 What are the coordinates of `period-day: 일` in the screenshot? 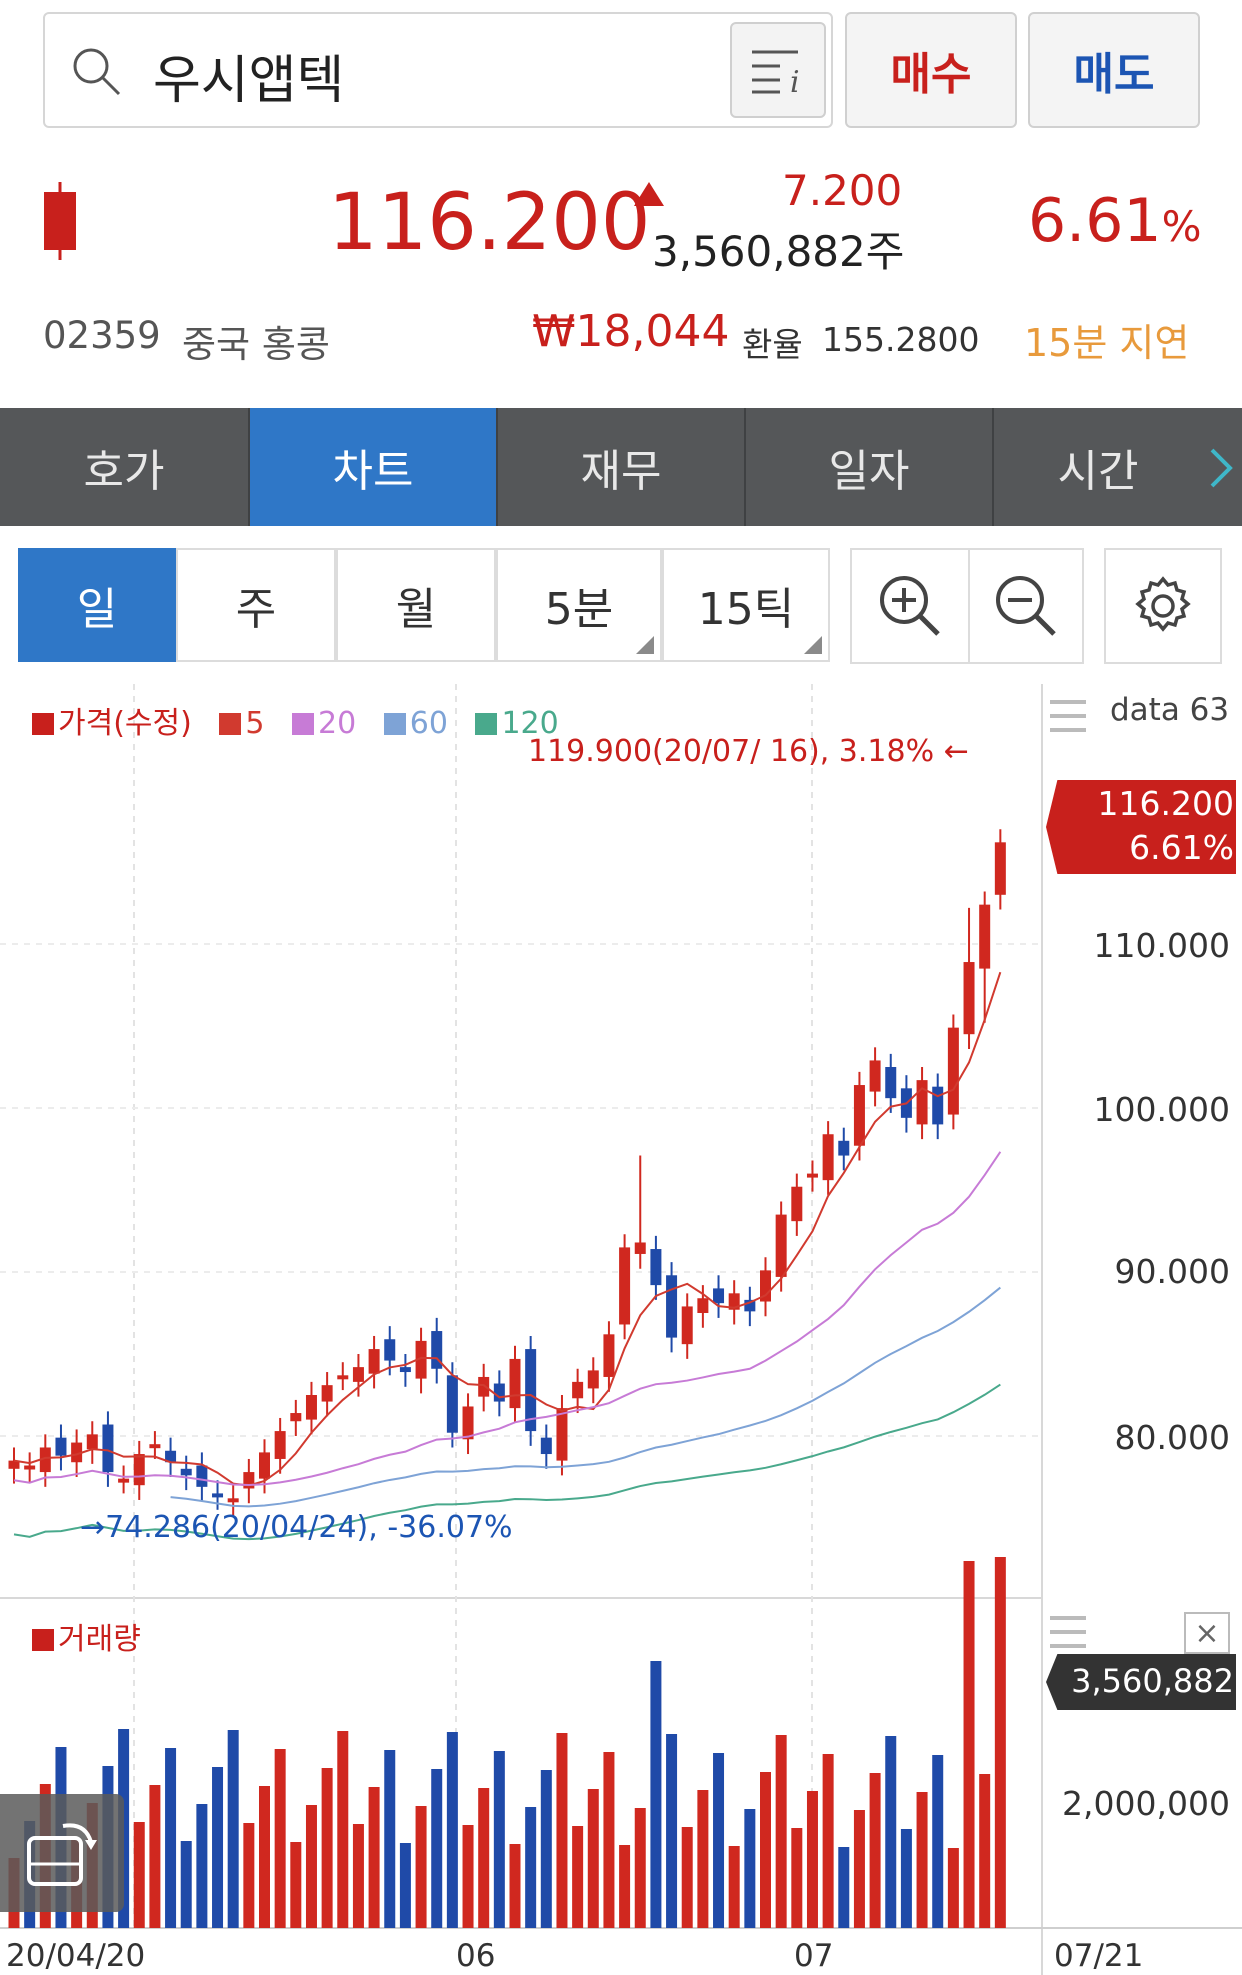 It's located at (97, 605).